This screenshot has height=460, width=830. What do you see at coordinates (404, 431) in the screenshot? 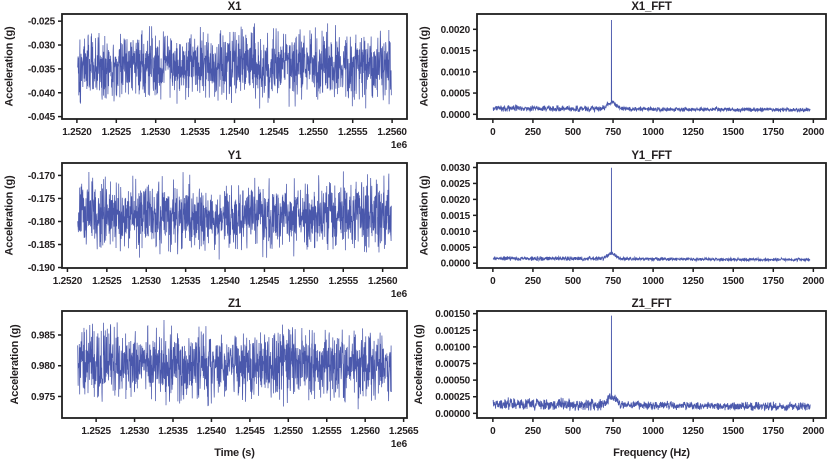
I see `x-tick-label: 1.2565` at bounding box center [404, 431].